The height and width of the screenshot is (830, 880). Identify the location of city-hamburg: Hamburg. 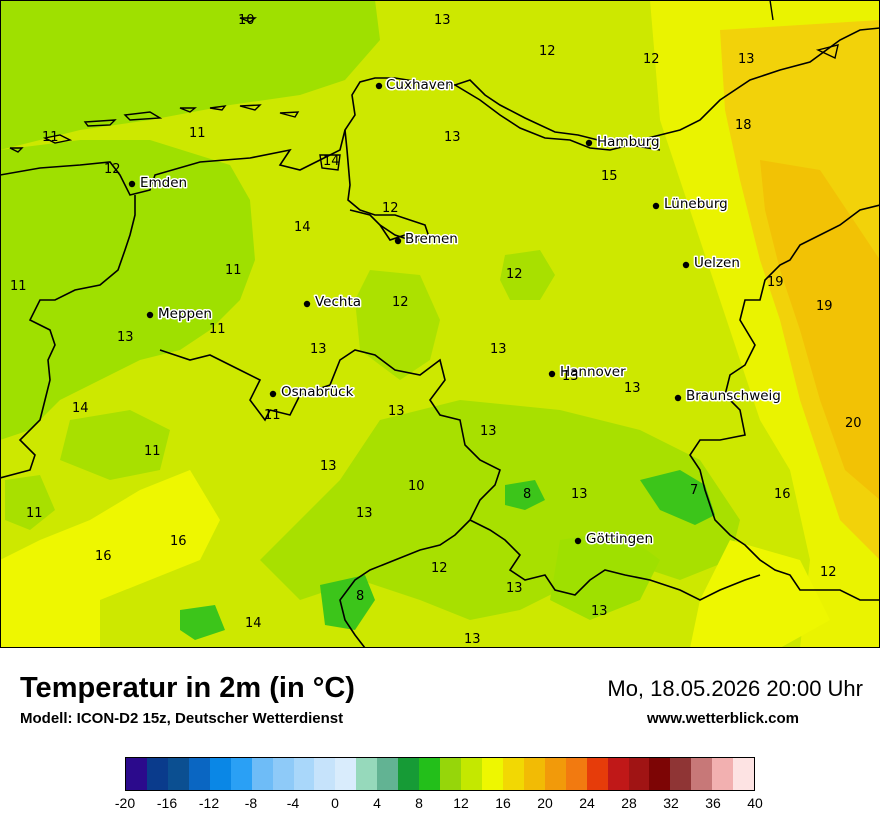
(628, 142).